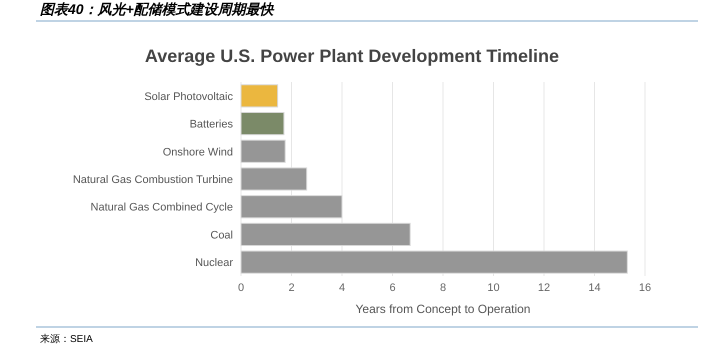 The width and height of the screenshot is (709, 344). Describe the element at coordinates (594, 288) in the screenshot. I see `x-tick-label: 14` at that location.